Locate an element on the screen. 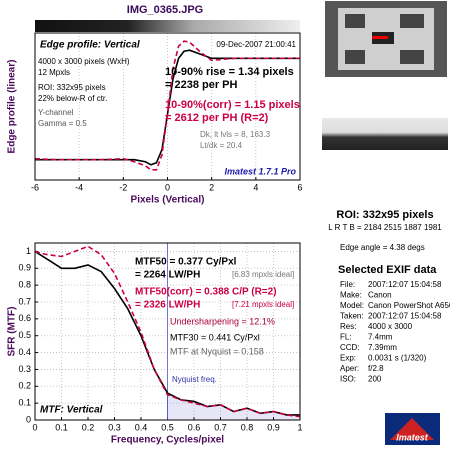  x-tick-label: 0.2 is located at coordinates (88, 427).